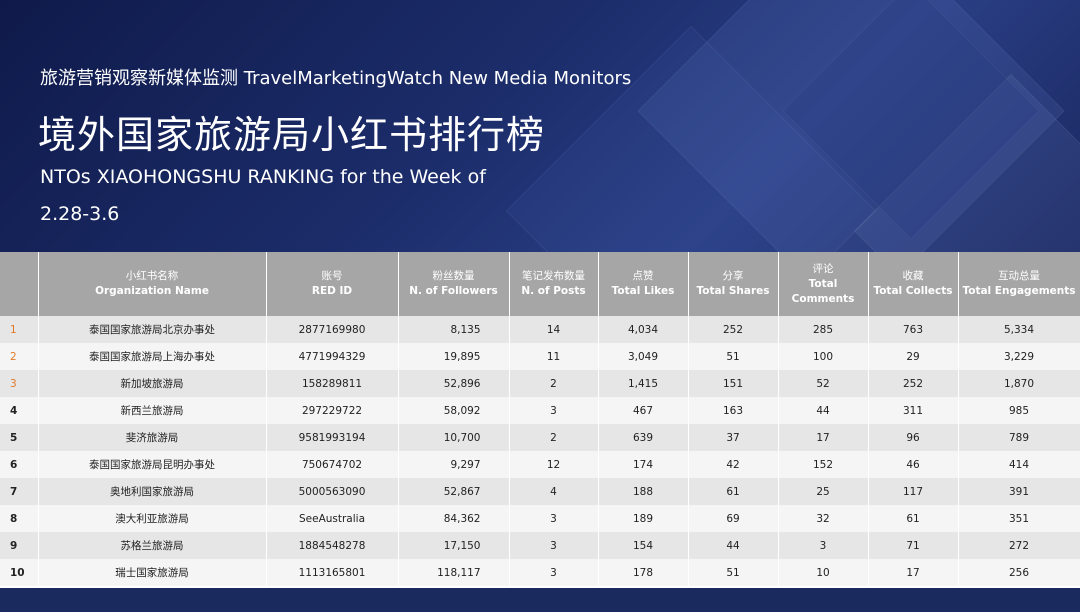  What do you see at coordinates (152, 291) in the screenshot?
I see `column-header-en: Organization Name` at bounding box center [152, 291].